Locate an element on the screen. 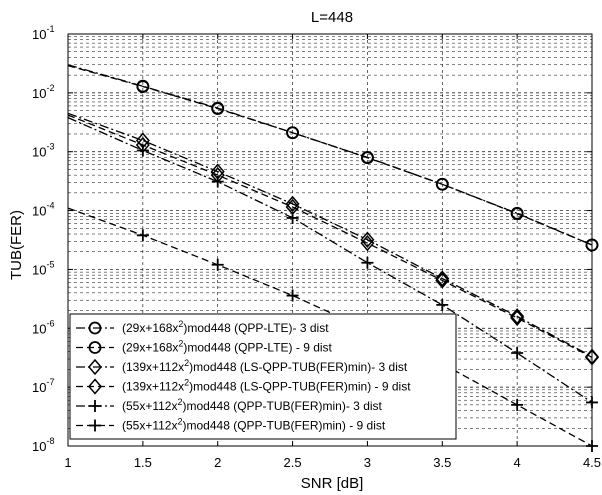 The width and height of the screenshot is (602, 495). x-tick-label: 1 is located at coordinates (67, 462).